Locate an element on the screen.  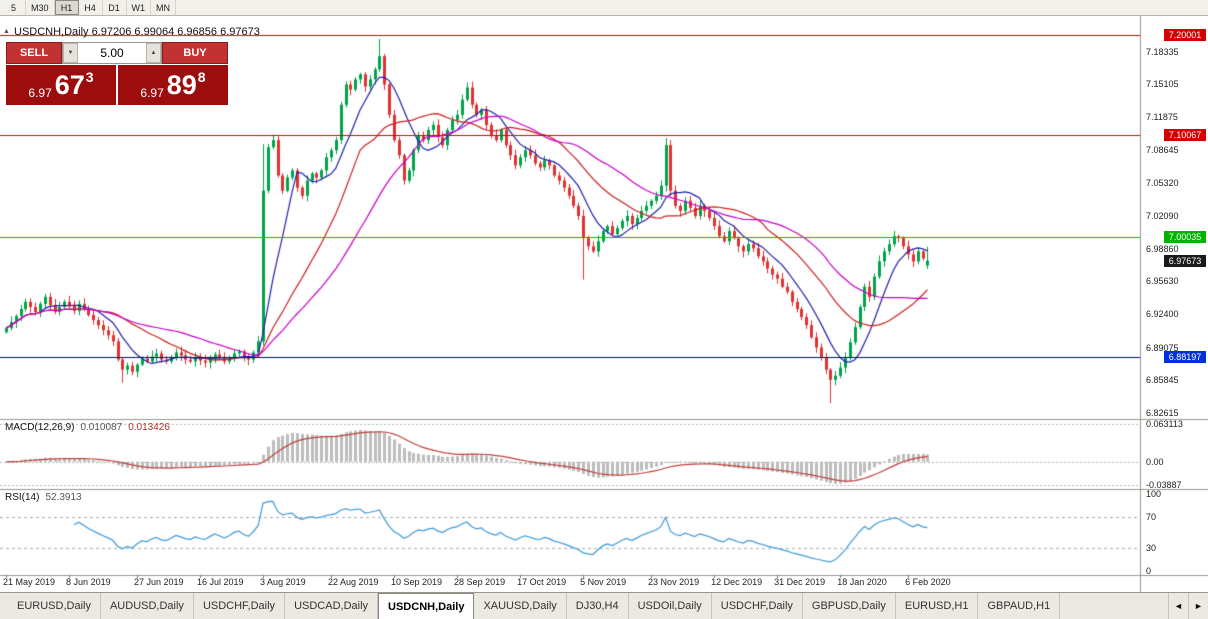
macd-indicator-label: MACD(12,26,9) 0.010087 0.013426 is located at coordinates (87, 427).